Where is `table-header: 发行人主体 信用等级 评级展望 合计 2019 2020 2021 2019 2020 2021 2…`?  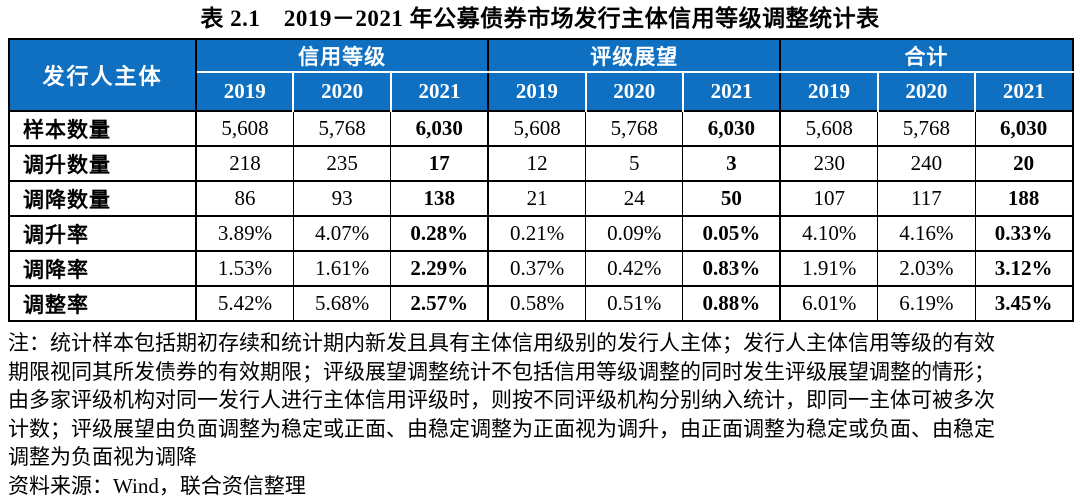
table-header: 发行人主体 信用等级 评级展望 合计 2019 2020 2021 2019 2020 2021 2… is located at coordinates (541, 75).